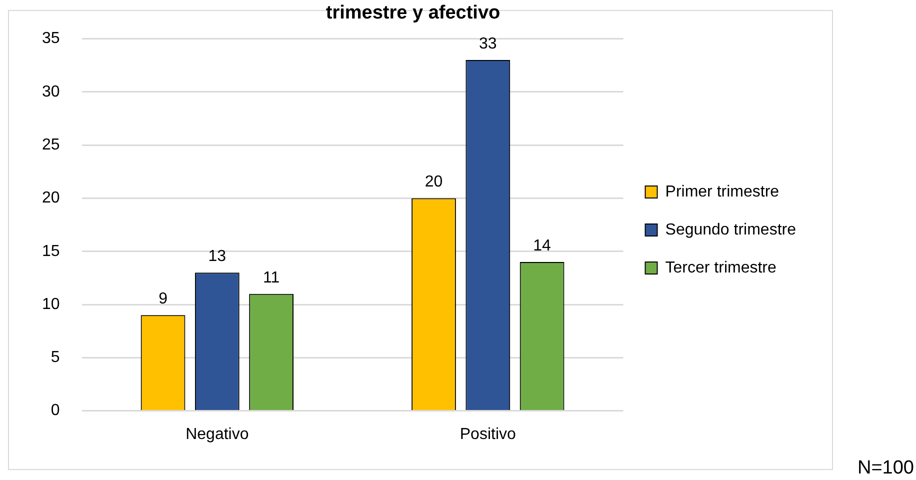 Image resolution: width=916 pixels, height=480 pixels. What do you see at coordinates (51, 304) in the screenshot?
I see `y-tick-label: 10` at bounding box center [51, 304].